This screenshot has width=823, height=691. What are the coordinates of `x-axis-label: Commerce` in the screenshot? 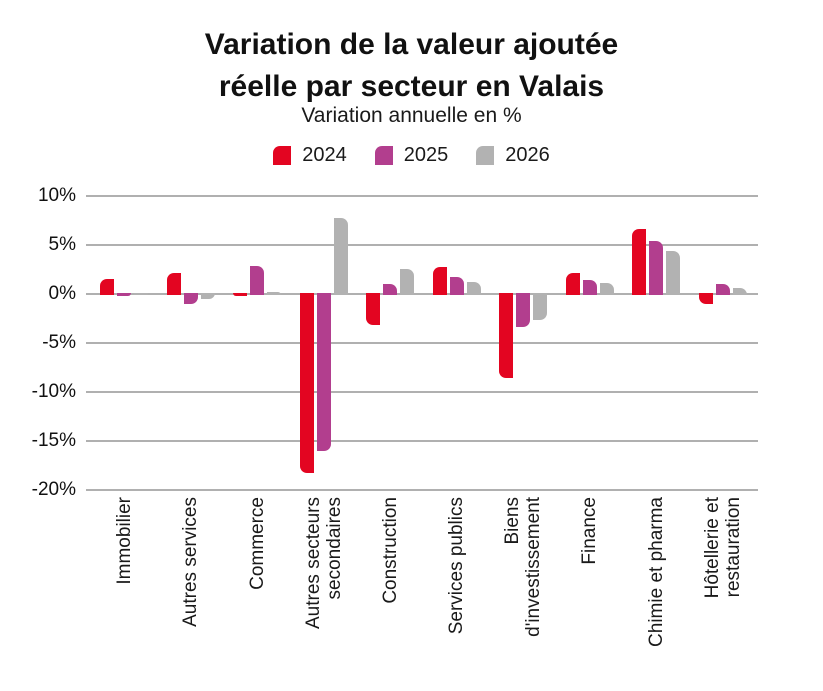 It's located at (257, 543).